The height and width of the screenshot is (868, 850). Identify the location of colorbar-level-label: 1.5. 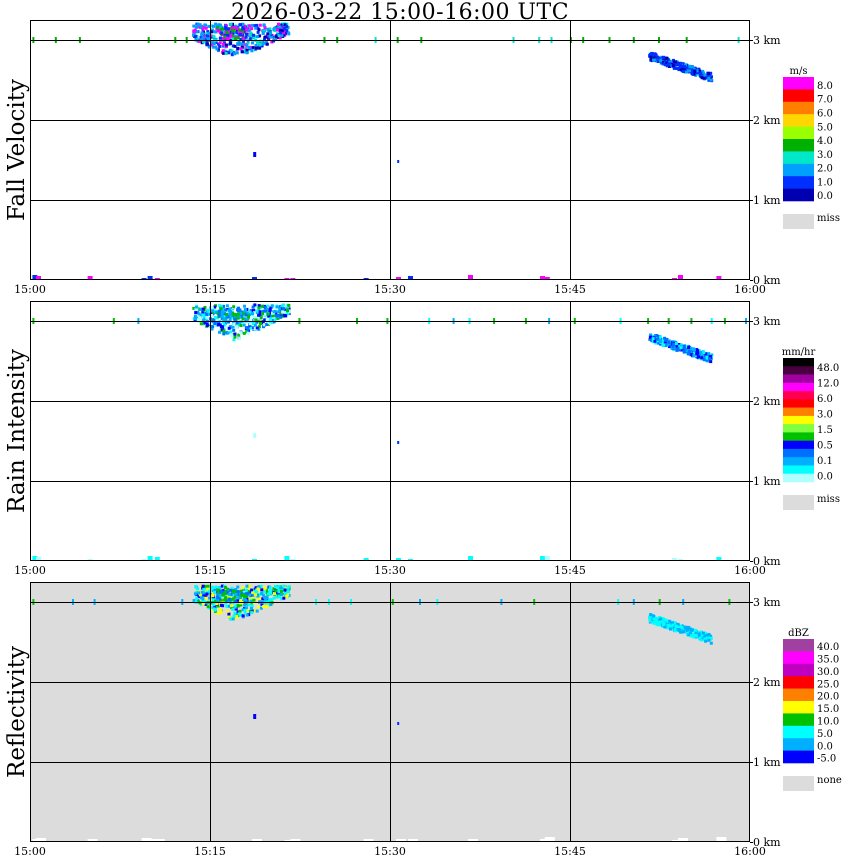
(825, 430).